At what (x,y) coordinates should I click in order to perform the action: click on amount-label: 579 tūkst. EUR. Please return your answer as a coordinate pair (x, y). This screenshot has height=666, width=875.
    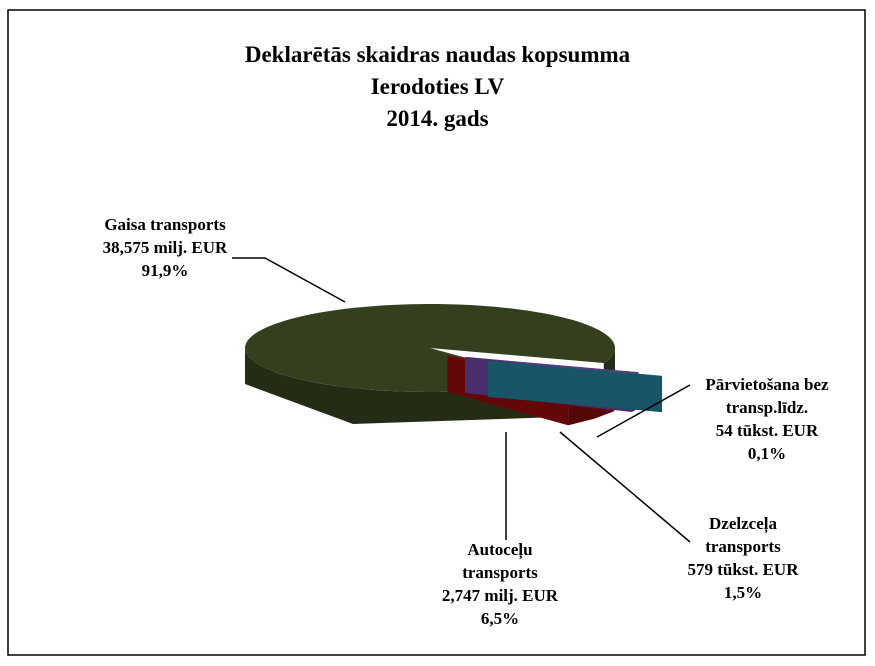
    Looking at the image, I should click on (743, 569).